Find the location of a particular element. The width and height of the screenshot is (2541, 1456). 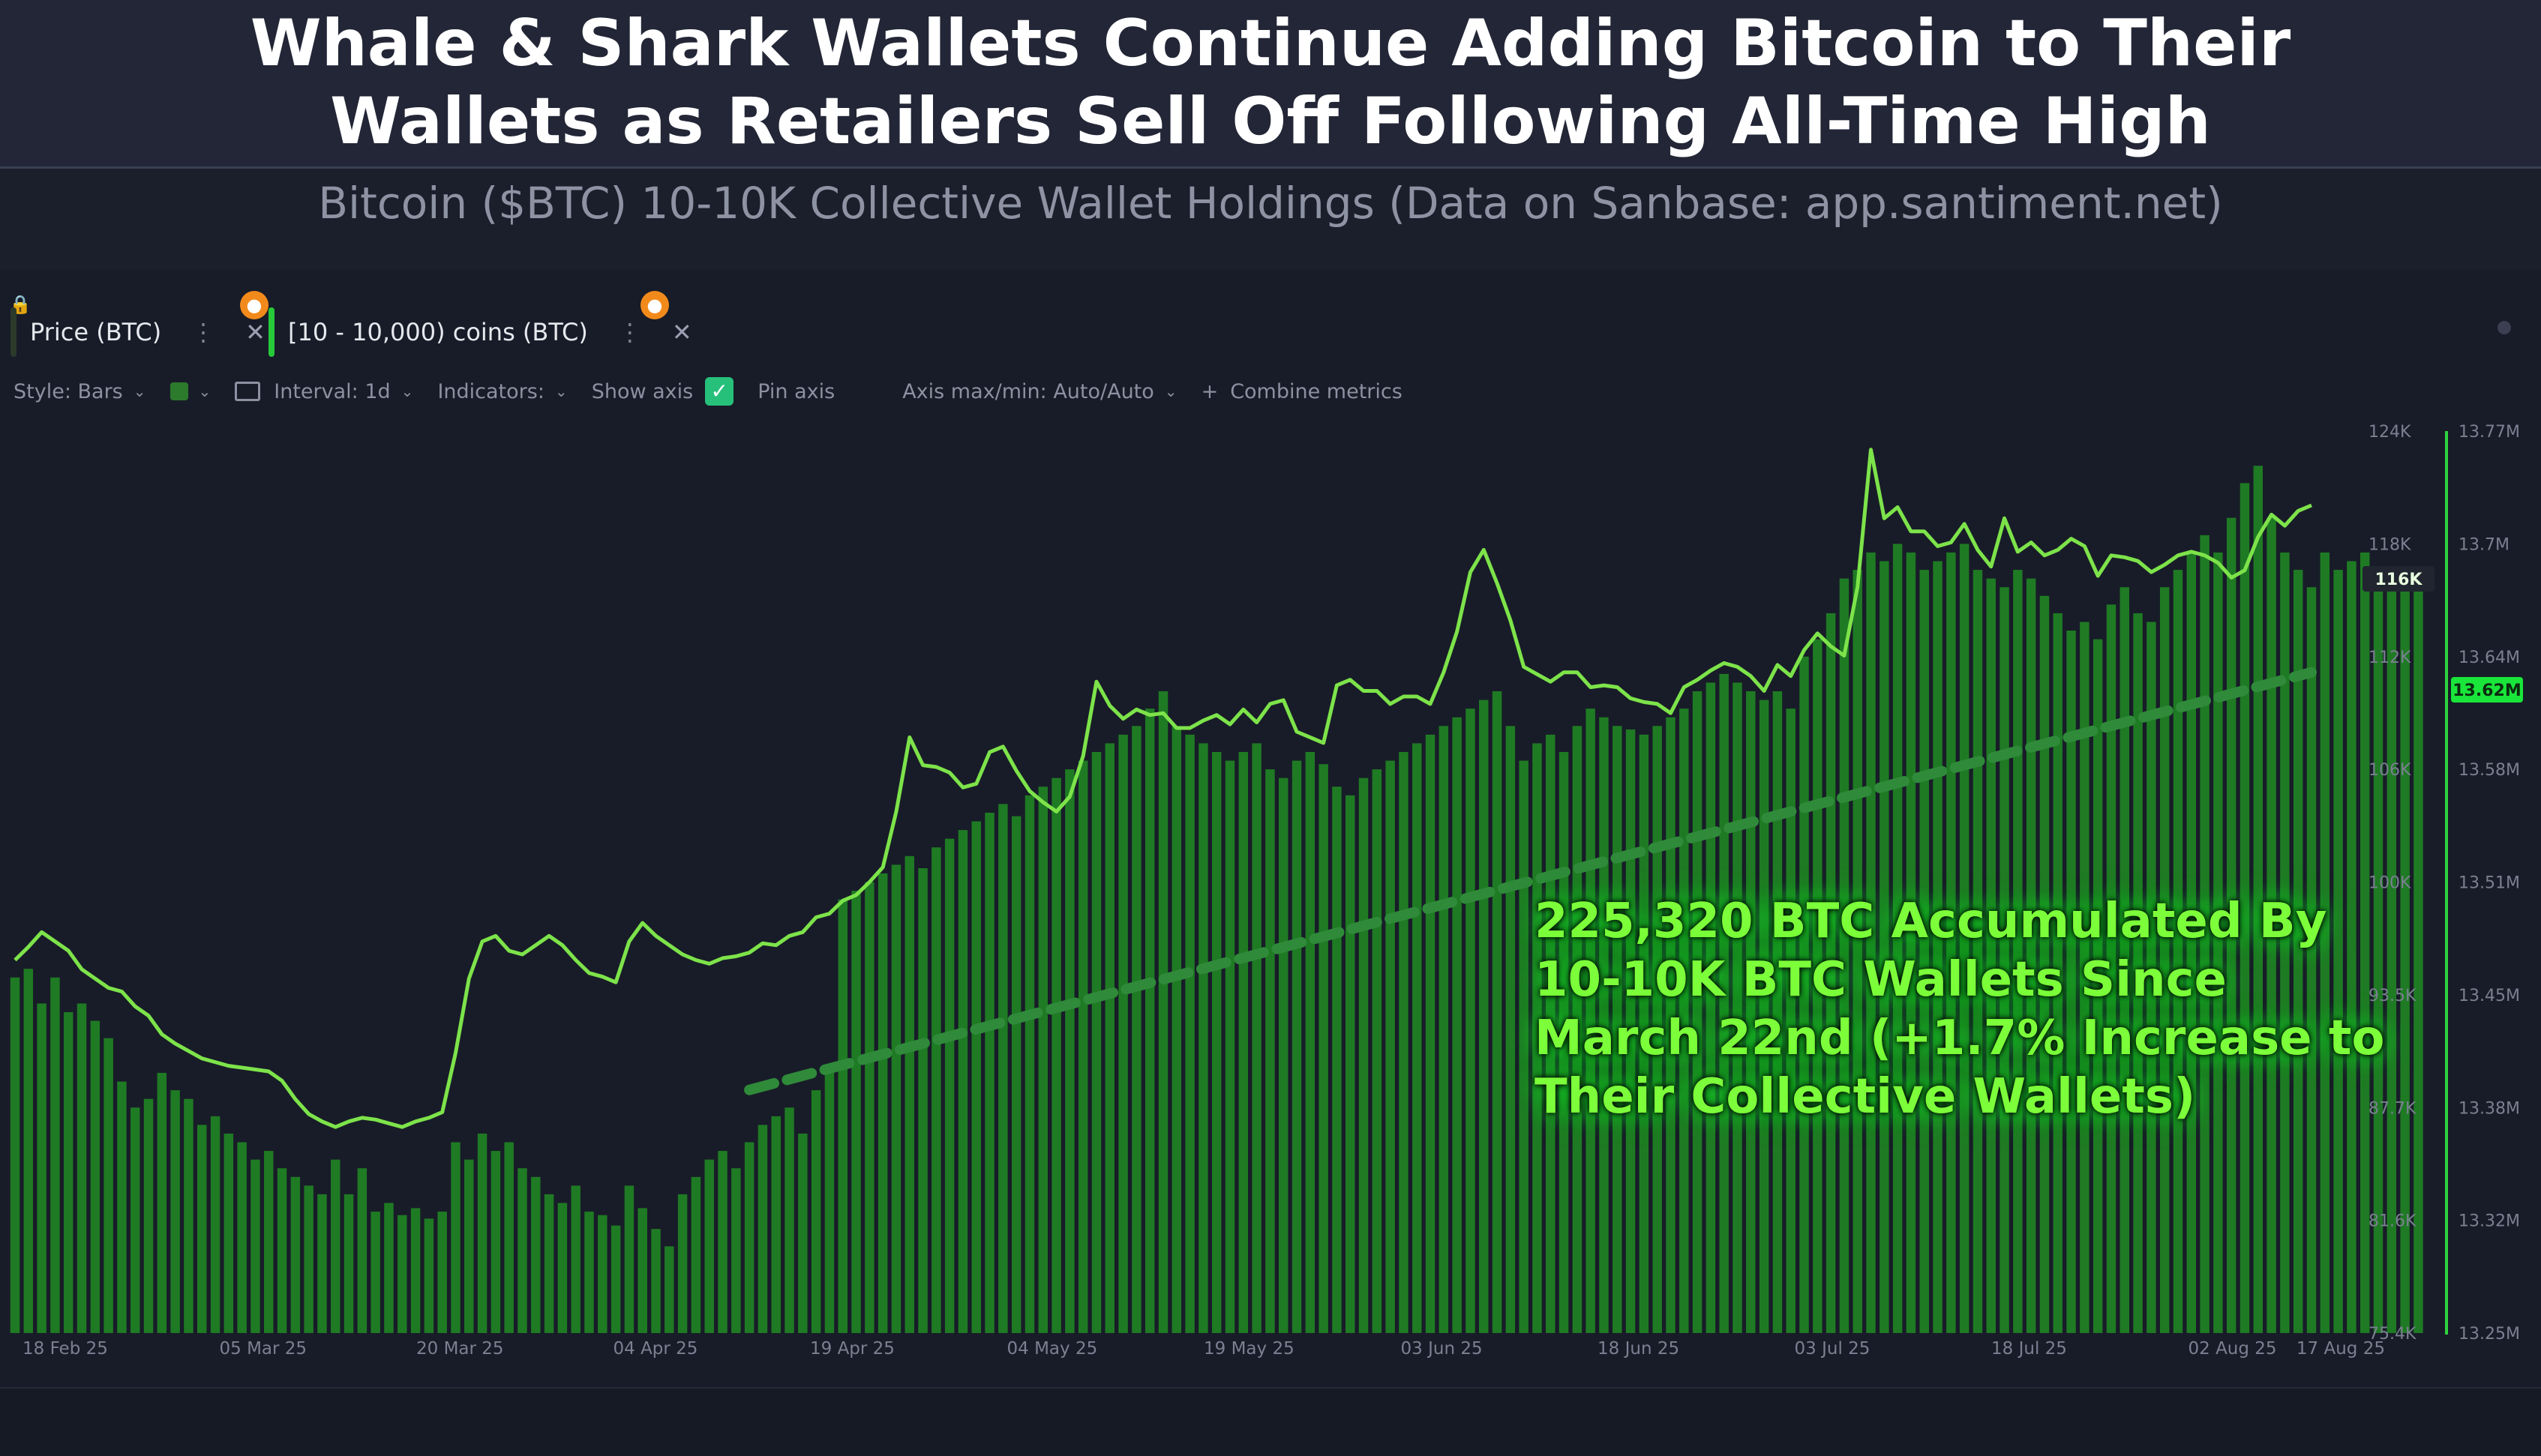

show-axis-toggle: Show axis ✓ is located at coordinates (663, 391).